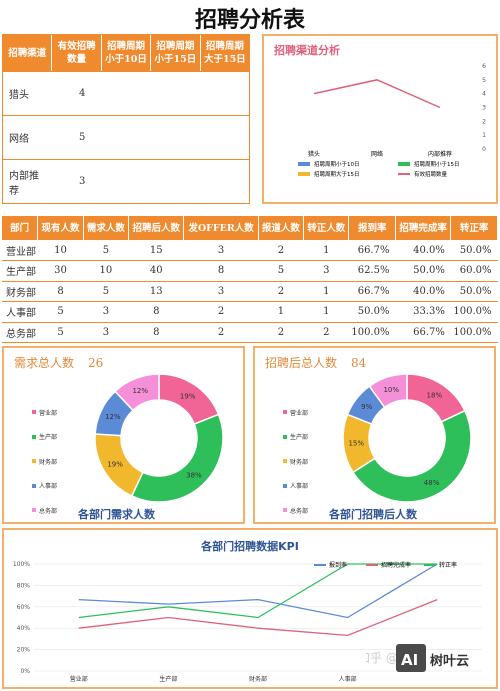  What do you see at coordinates (337, 164) in the screenshot?
I see `legend-label: 招聘周期小于10日` at bounding box center [337, 164].